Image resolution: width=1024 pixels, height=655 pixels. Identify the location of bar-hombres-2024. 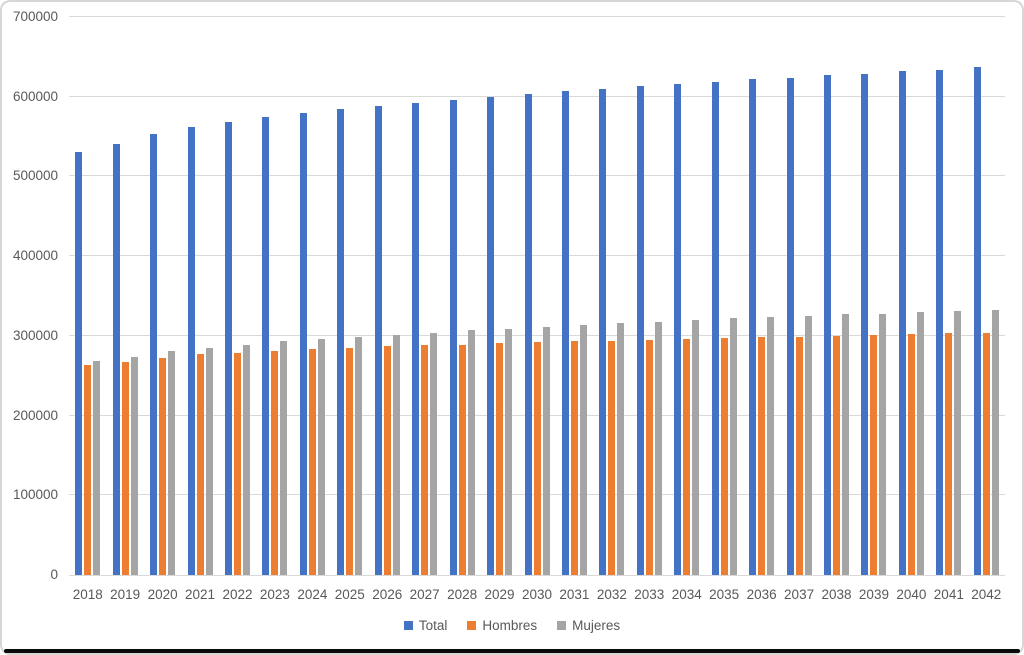
(312, 462).